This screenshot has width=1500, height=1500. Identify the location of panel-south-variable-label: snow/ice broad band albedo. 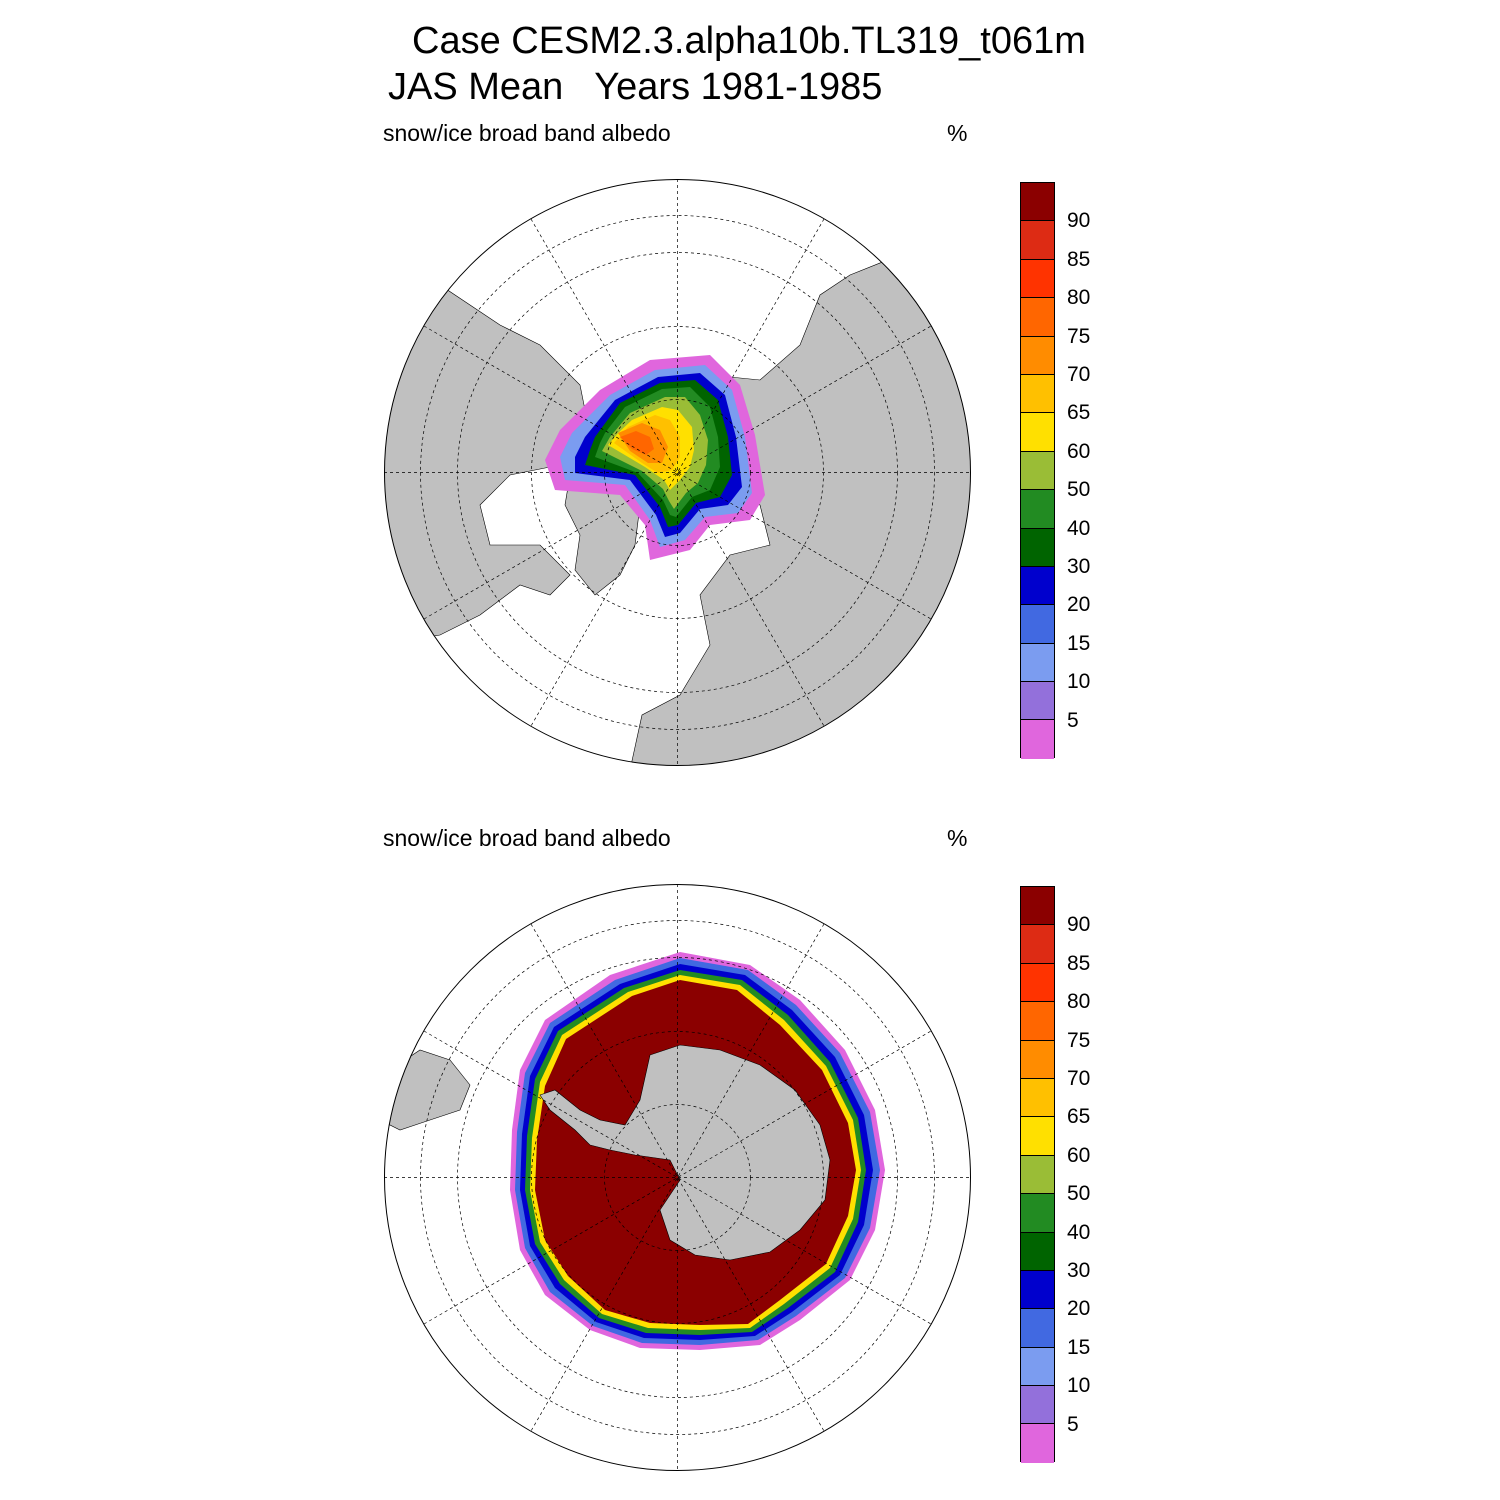
(527, 838).